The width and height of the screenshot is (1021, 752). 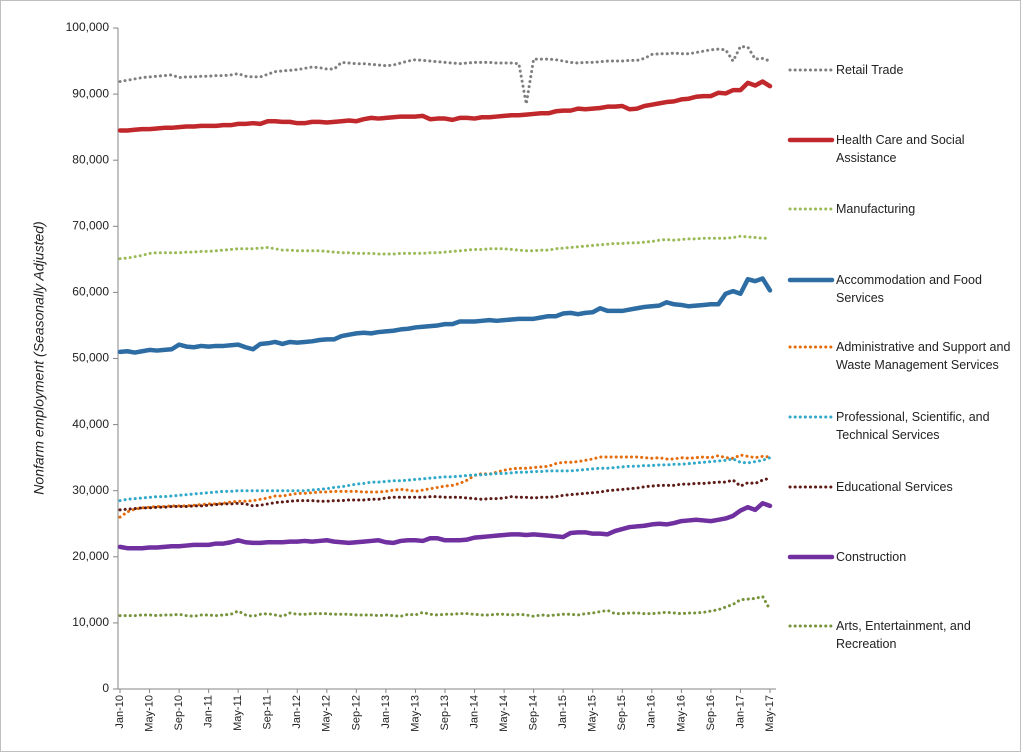 I want to click on y-tick-label: 90,000, so click(x=90, y=93).